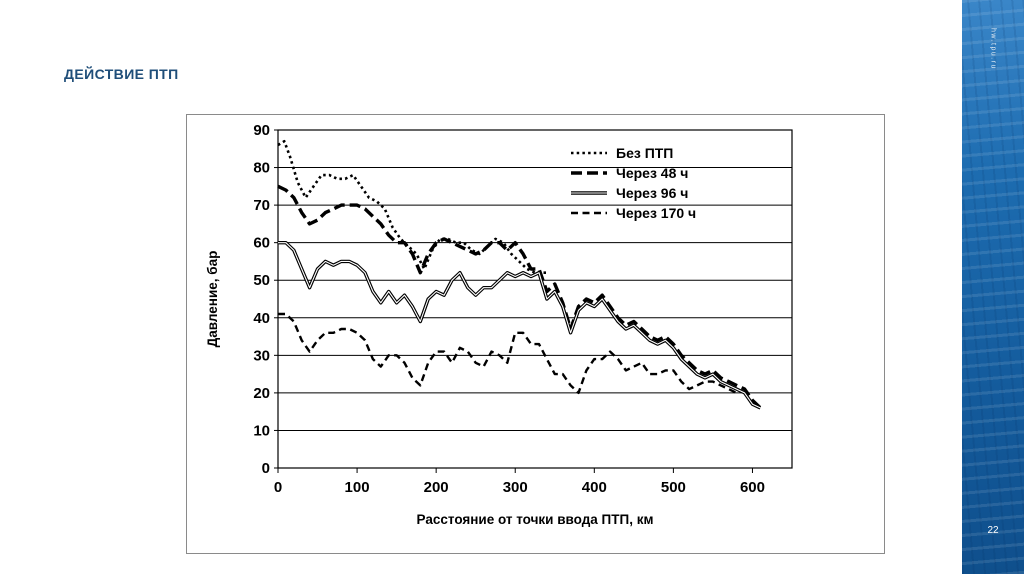 The image size is (1024, 574). I want to click on svg-text: 20, so click(261, 393).